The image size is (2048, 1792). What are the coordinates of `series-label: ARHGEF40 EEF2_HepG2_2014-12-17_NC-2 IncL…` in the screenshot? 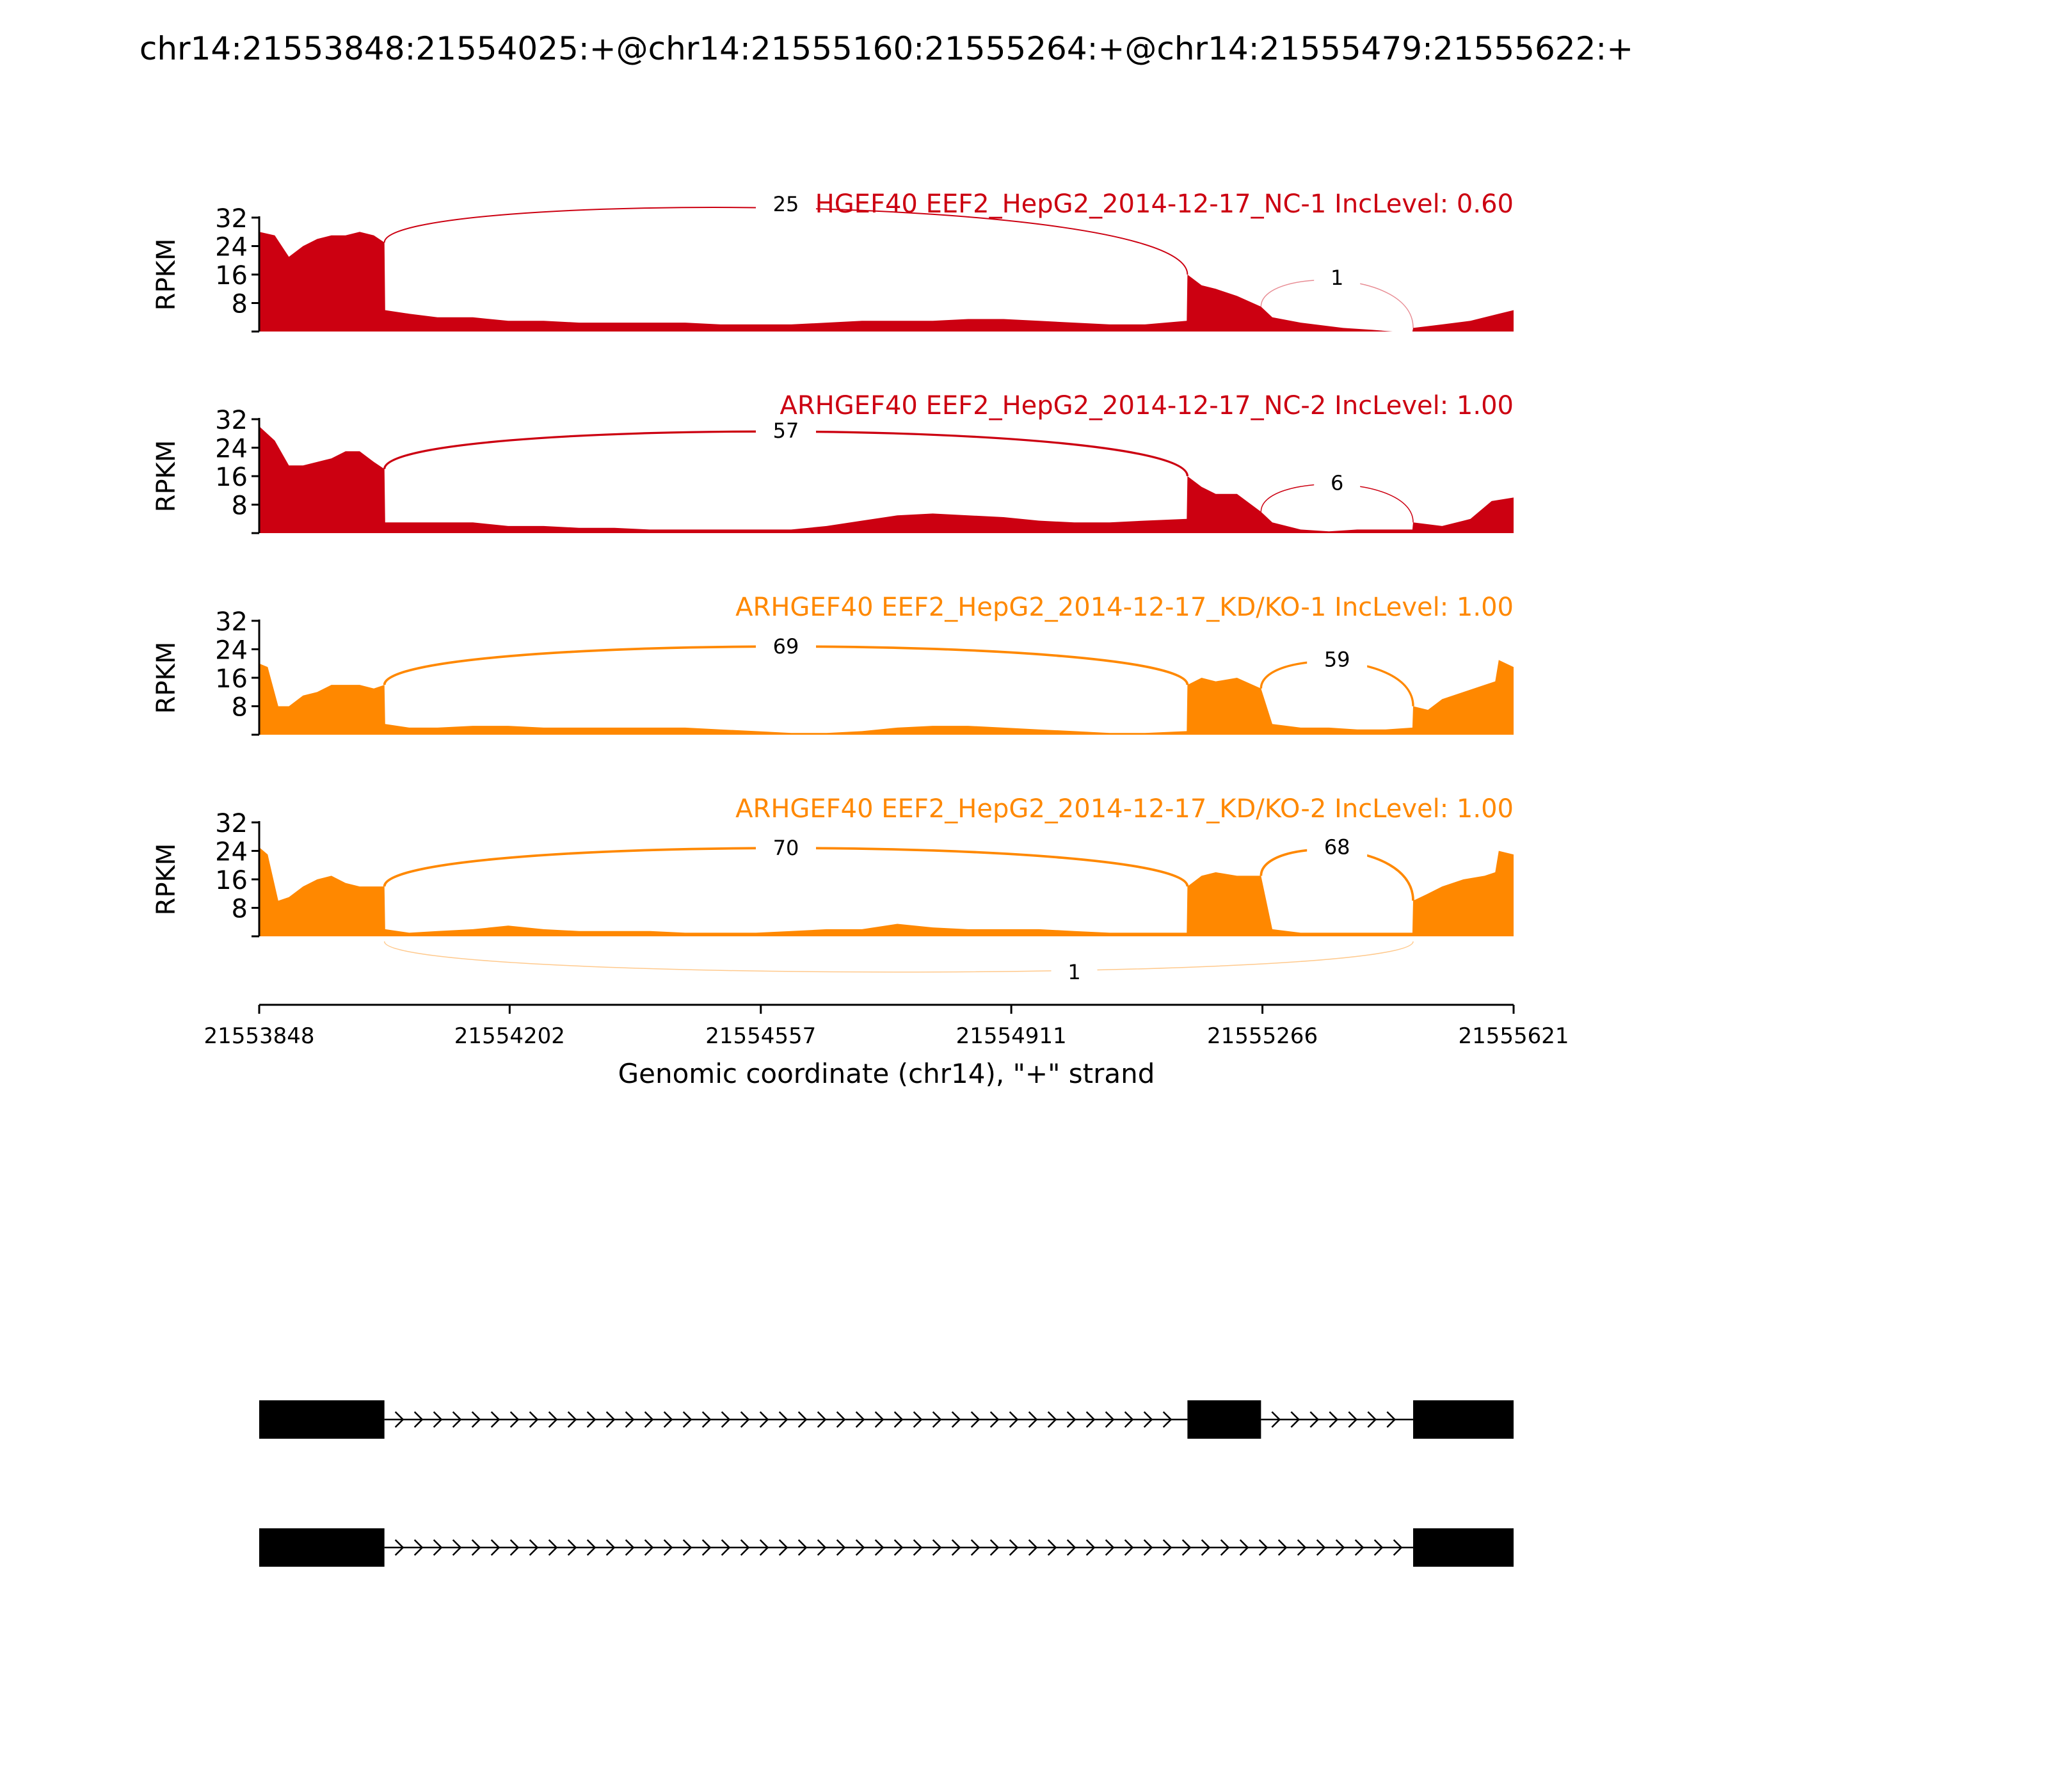 It's located at (1147, 405).